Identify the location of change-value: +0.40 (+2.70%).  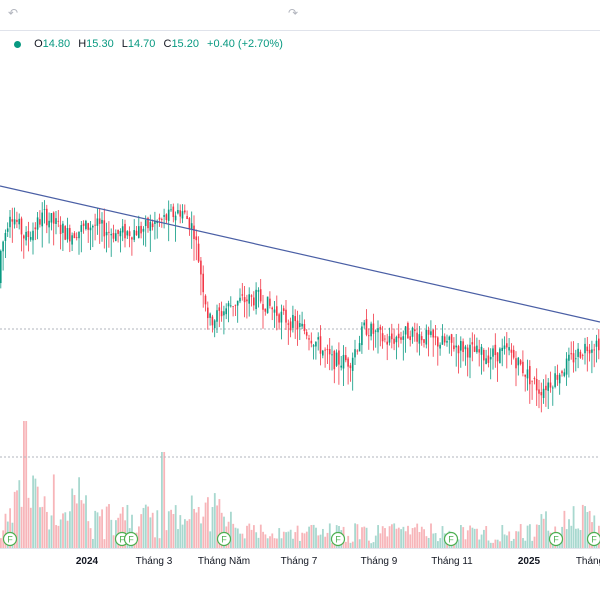
(245, 44).